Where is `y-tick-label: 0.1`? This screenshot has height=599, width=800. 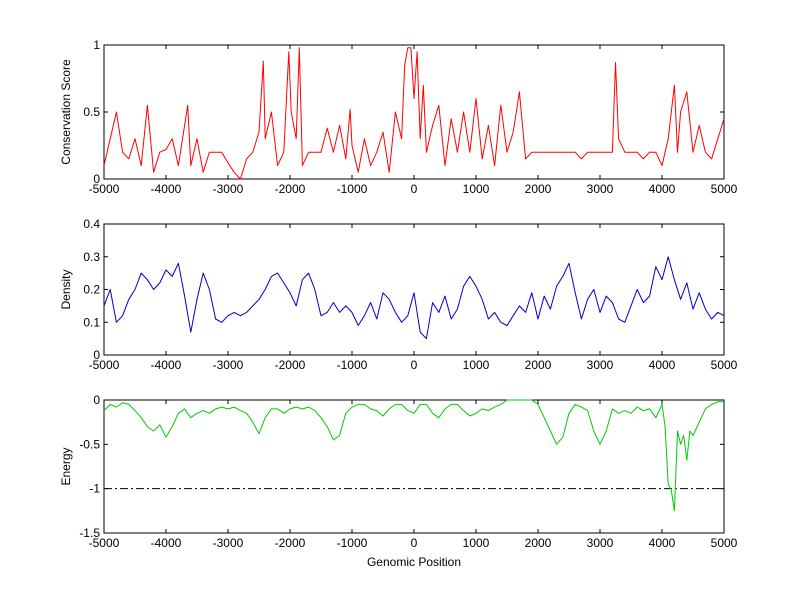
y-tick-label: 0.1 is located at coordinates (91, 322).